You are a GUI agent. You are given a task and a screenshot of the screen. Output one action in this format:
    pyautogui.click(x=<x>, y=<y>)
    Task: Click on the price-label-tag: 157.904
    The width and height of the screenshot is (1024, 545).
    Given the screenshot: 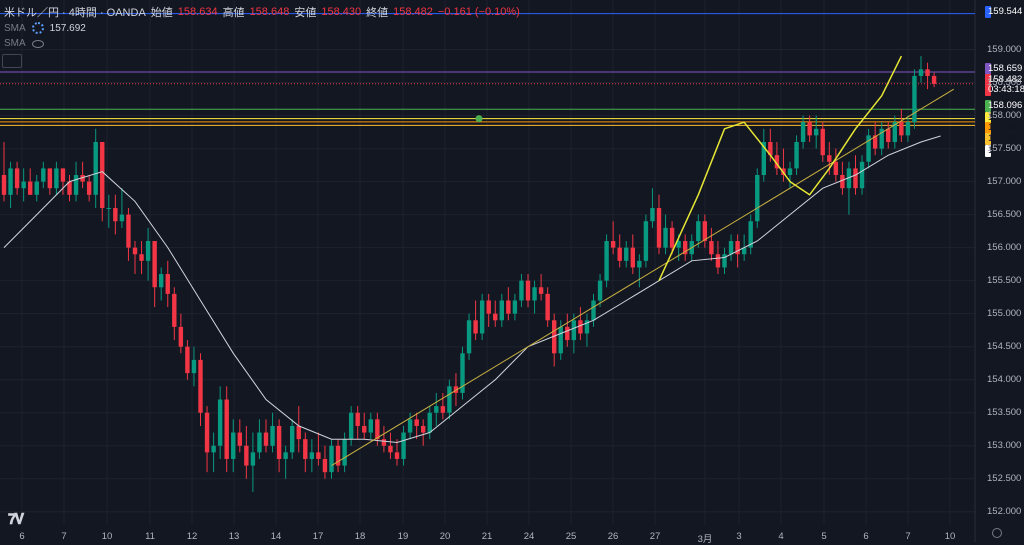 What is the action you would take?
    pyautogui.click(x=1003, y=128)
    